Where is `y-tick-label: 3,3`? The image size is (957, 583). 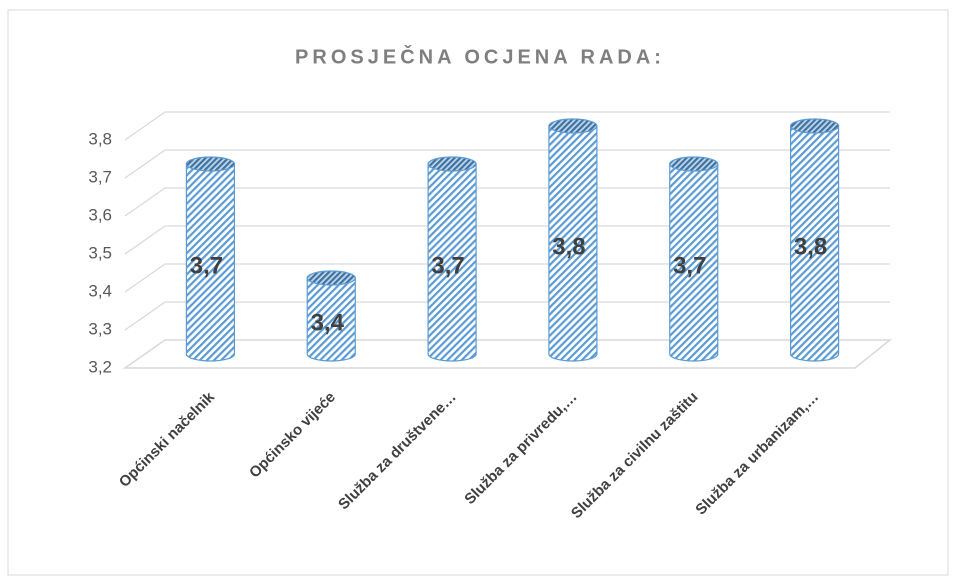
y-tick-label: 3,3 is located at coordinates (100, 328).